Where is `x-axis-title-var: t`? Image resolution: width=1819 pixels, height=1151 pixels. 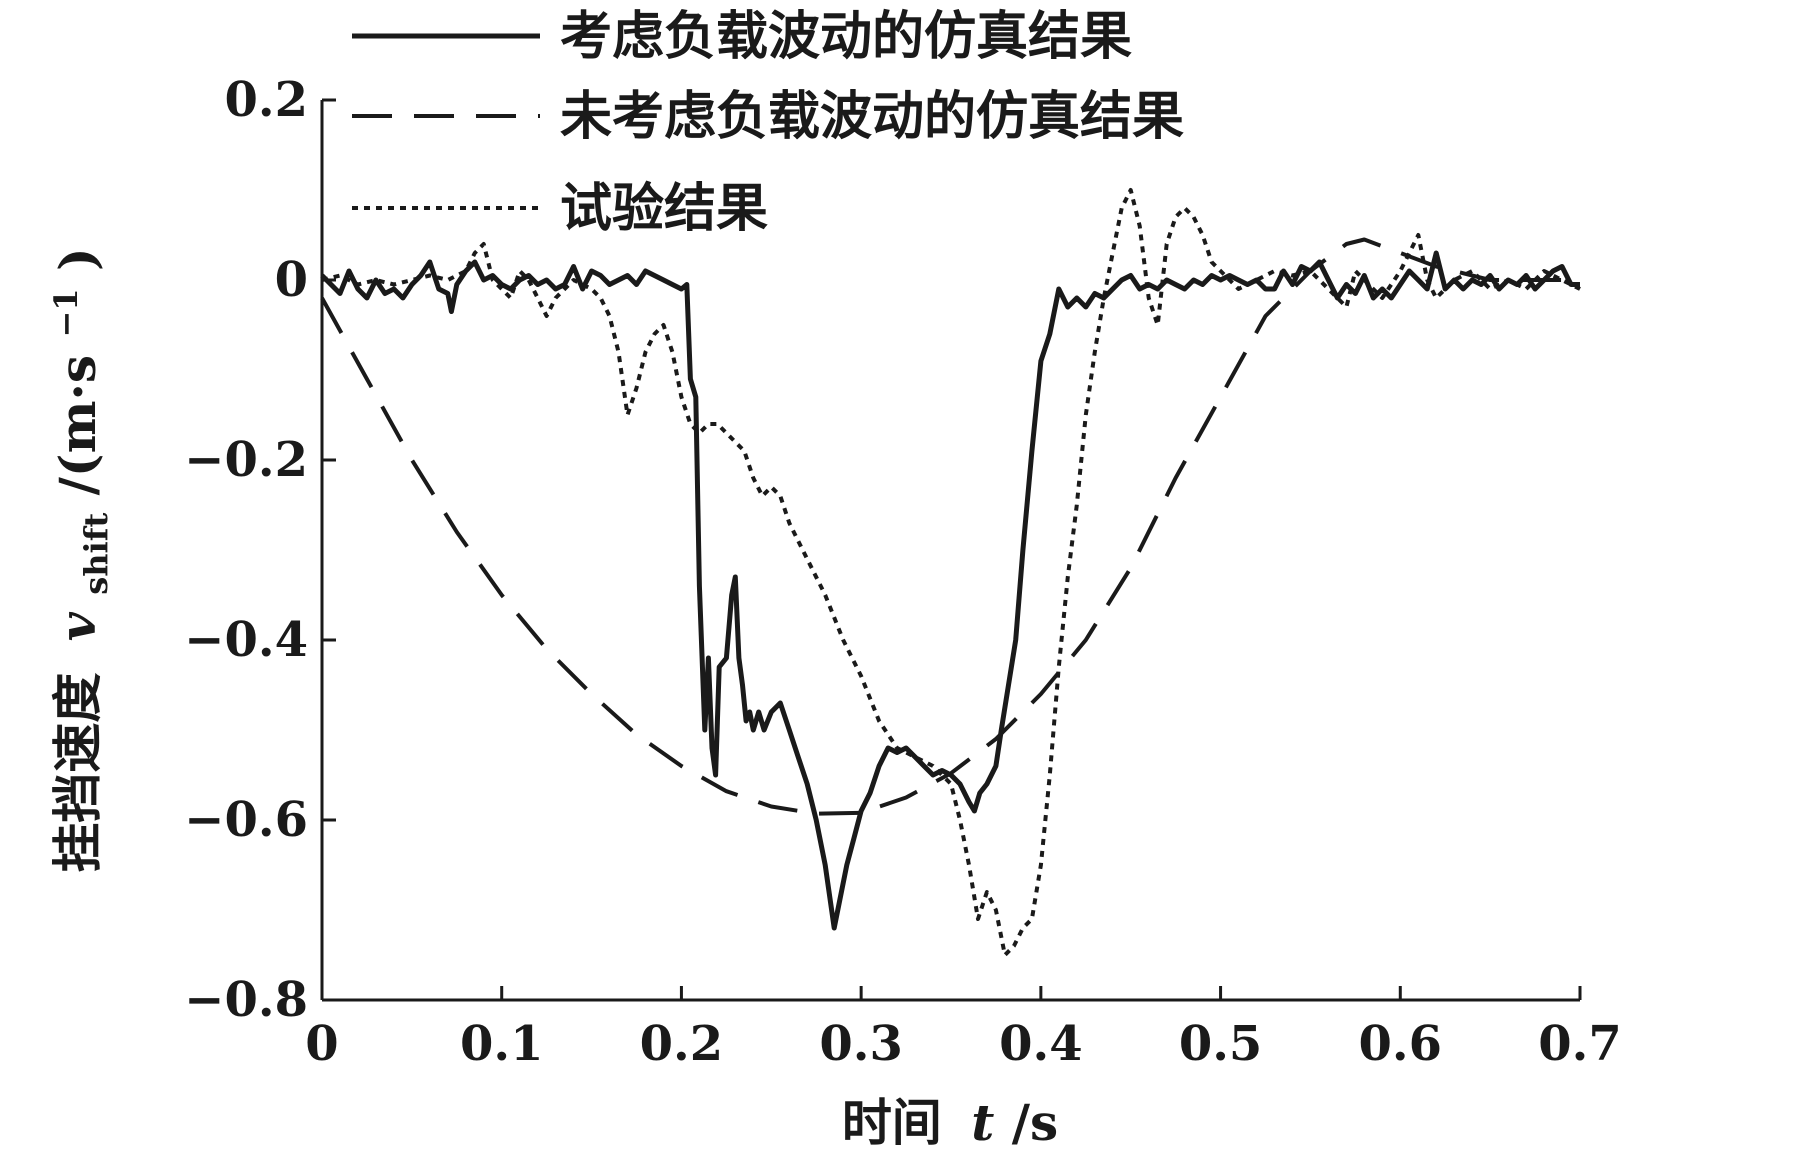
x-axis-title-var: t is located at coordinates (982, 1122).